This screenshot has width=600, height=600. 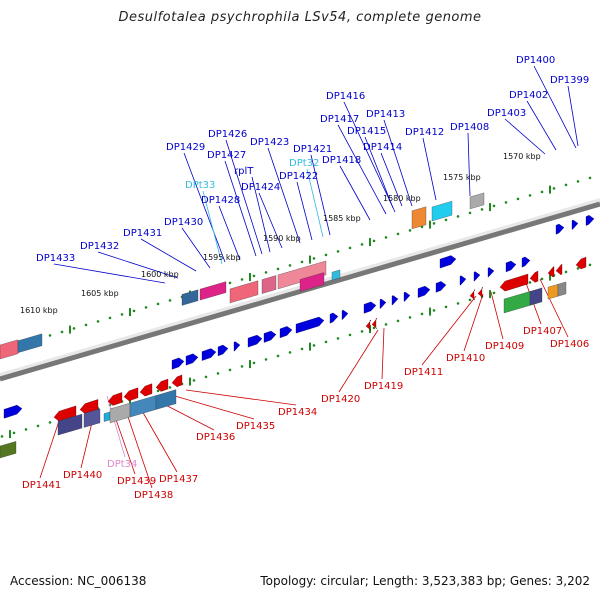 What do you see at coordinates (465, 358) in the screenshot?
I see `gene-label: DP1410` at bounding box center [465, 358].